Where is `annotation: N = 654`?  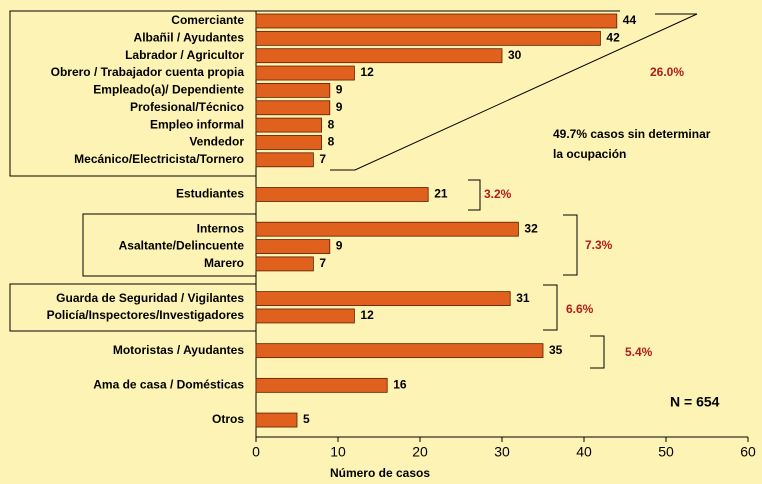
annotation: N = 654 is located at coordinates (695, 402).